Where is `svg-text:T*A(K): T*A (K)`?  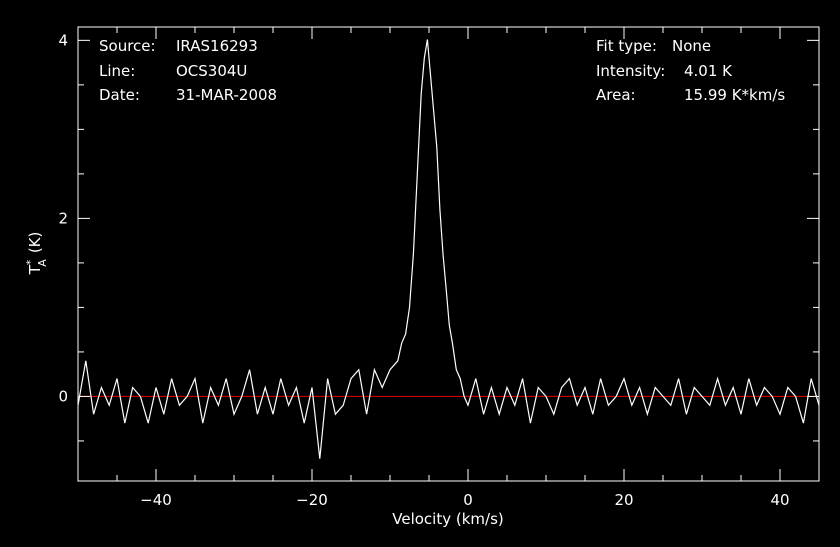 svg-text:T*A(K): T*A (K) is located at coordinates (36, 254).